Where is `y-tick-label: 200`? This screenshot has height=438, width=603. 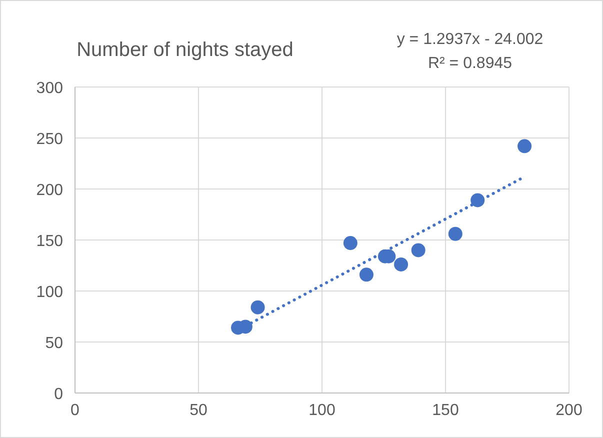
y-tick-label: 200 is located at coordinates (50, 190).